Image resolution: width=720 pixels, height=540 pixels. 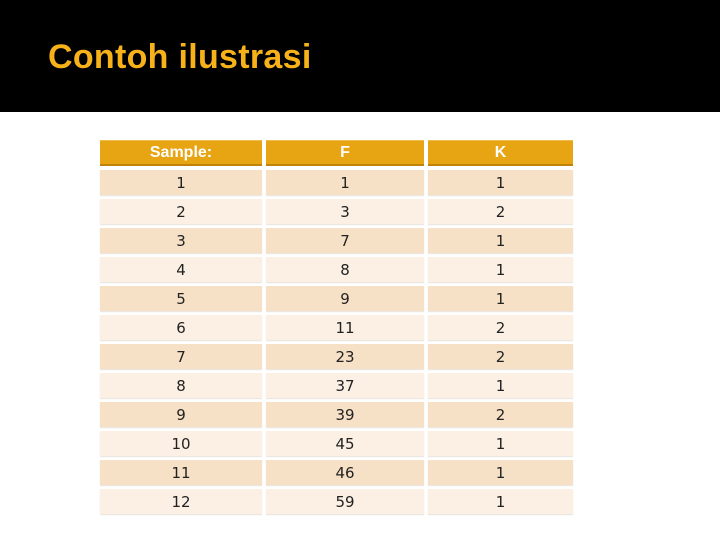 What do you see at coordinates (345, 356) in the screenshot?
I see `cell-f: 23` at bounding box center [345, 356].